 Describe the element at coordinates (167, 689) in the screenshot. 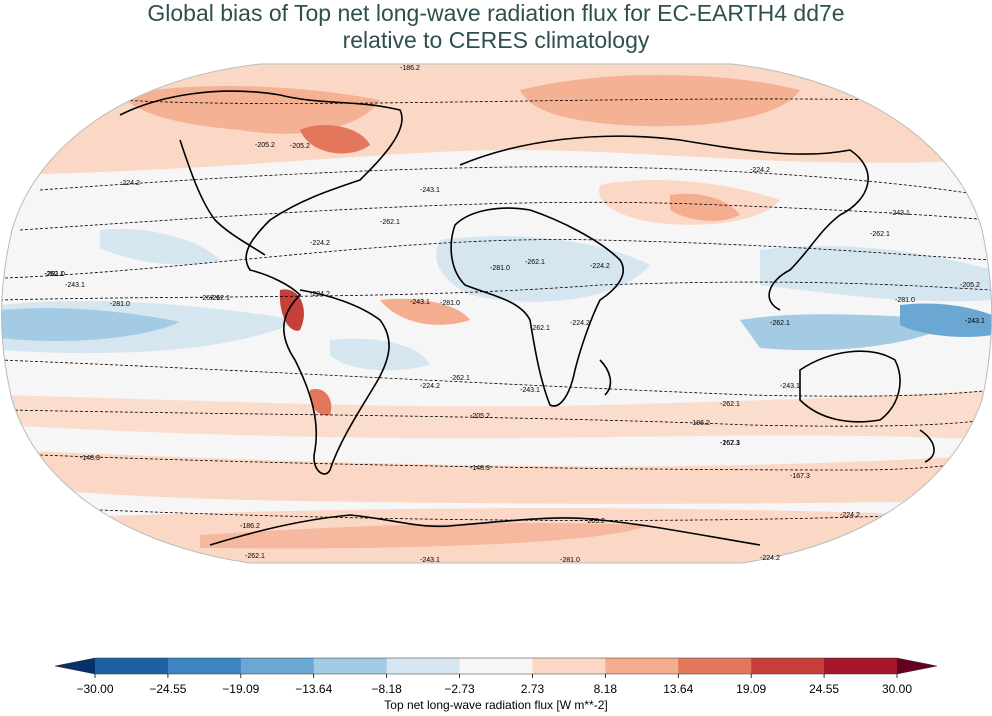

I see `colorbar-tick-label: −24.55` at that location.